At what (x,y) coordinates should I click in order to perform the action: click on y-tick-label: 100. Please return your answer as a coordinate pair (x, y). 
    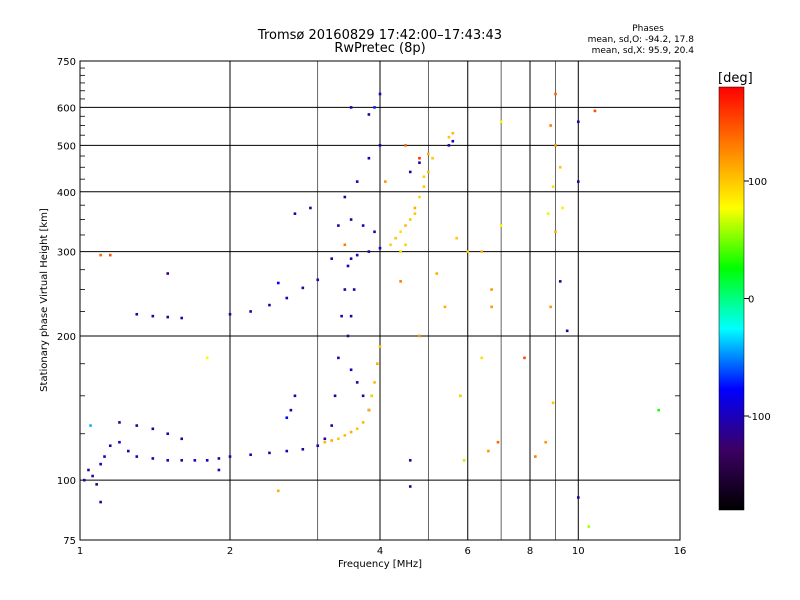
    Looking at the image, I should click on (66, 481).